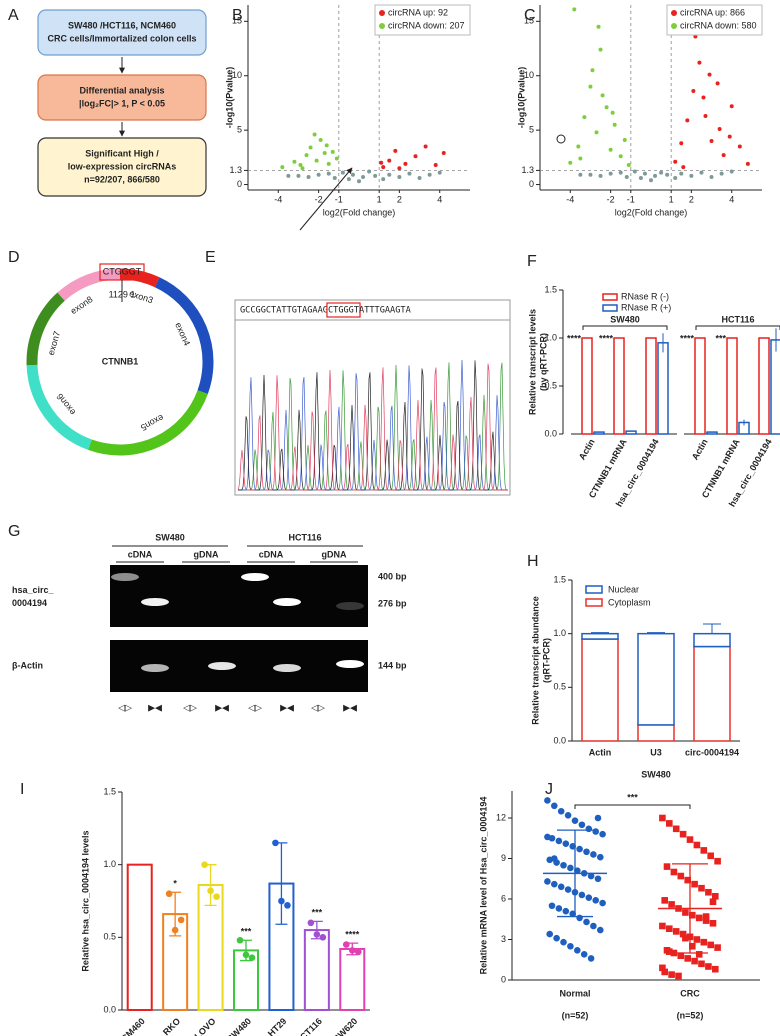 This screenshot has height=1036, width=780. Describe the element at coordinates (527, 170) in the screenshot. I see `y-tick-label: 1.3` at that location.